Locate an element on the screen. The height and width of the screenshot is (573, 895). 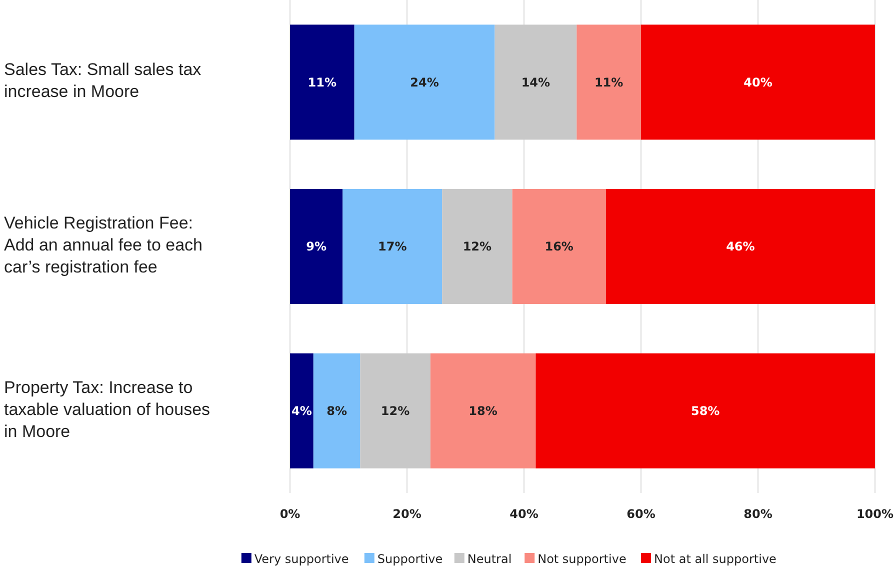
data-label: 8% is located at coordinates (336, 411).